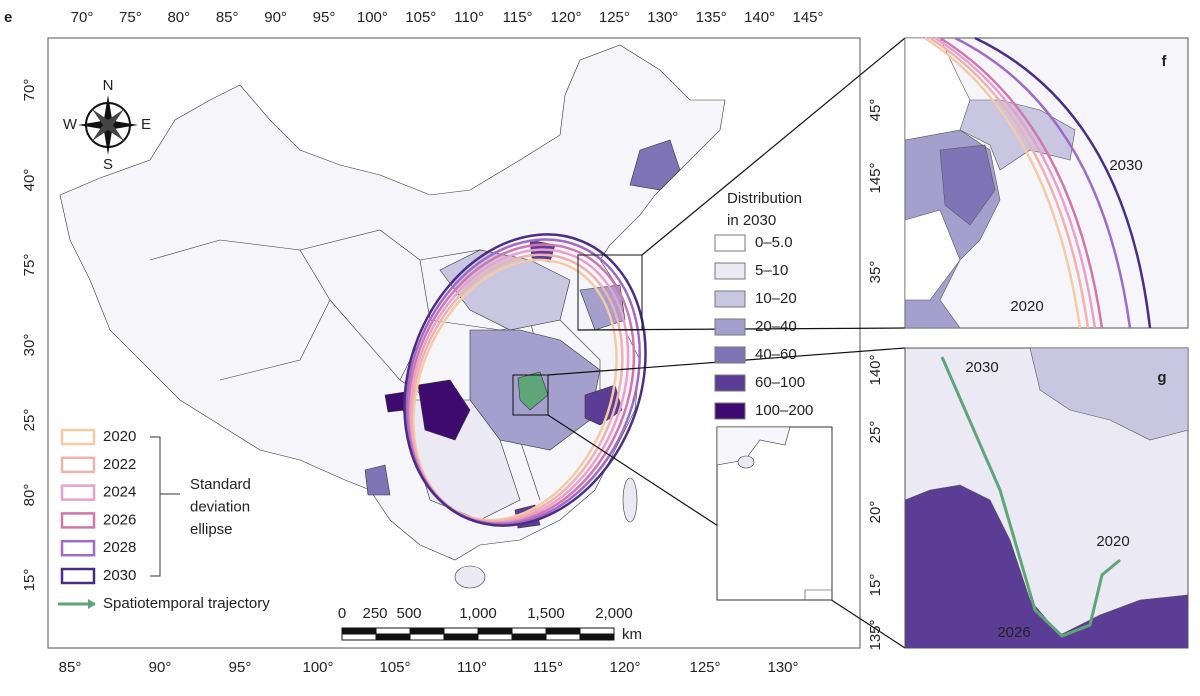 This screenshot has height=696, width=1200. I want to click on trajectory-arrow, so click(92, 604).